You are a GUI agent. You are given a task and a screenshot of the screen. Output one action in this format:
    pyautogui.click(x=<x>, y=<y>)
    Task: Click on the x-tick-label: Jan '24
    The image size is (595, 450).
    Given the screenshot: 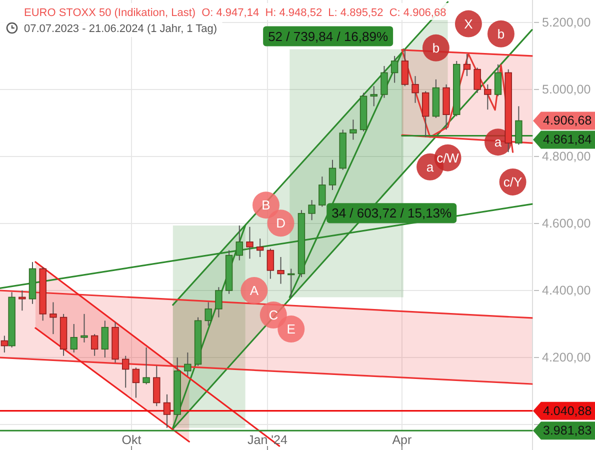 What is the action you would take?
    pyautogui.click(x=268, y=440)
    